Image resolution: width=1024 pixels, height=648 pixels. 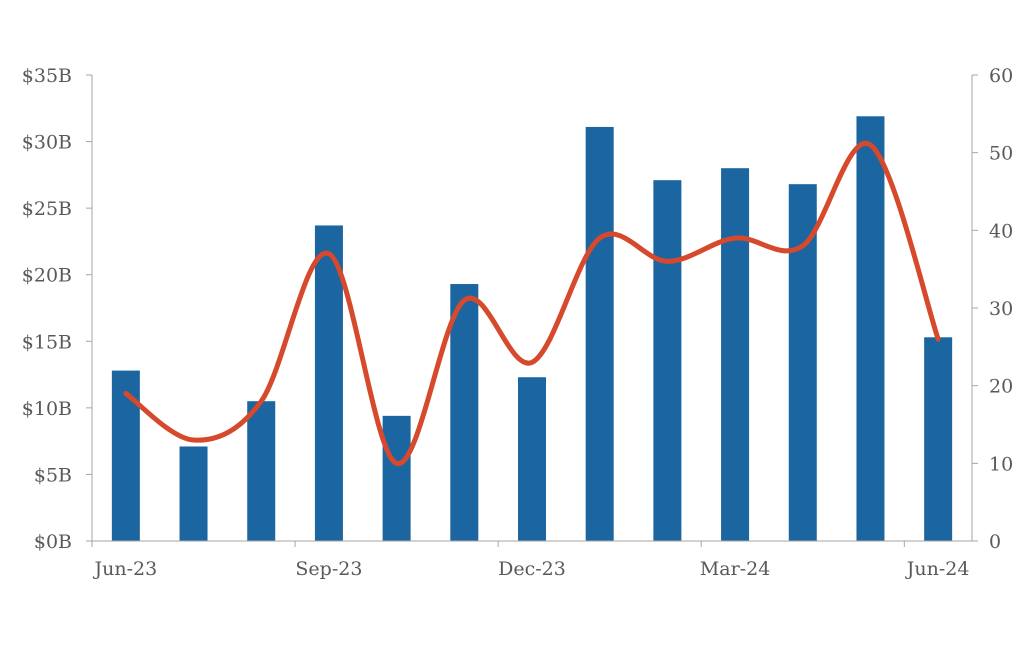 I want to click on y-right-tick-label: 0, so click(x=995, y=542).